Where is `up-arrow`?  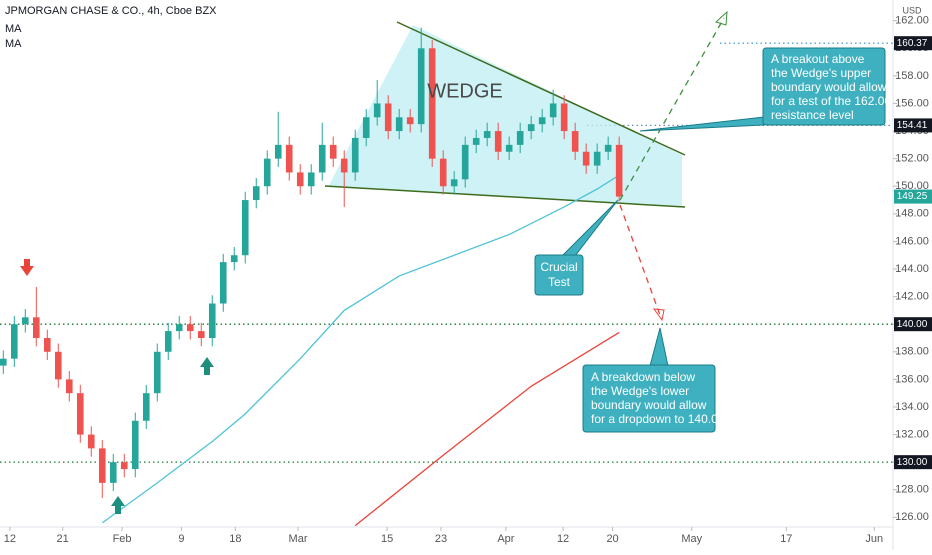
up-arrow is located at coordinates (207, 366).